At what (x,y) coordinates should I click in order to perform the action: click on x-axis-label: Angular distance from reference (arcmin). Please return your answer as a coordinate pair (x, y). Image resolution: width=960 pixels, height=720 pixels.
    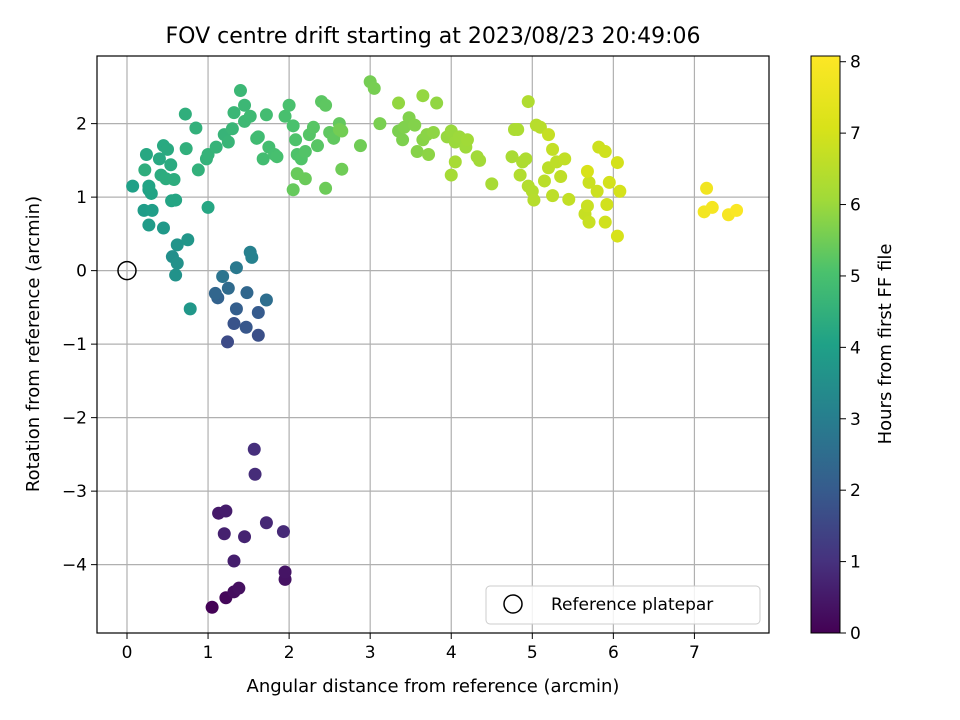
    Looking at the image, I should click on (433, 686).